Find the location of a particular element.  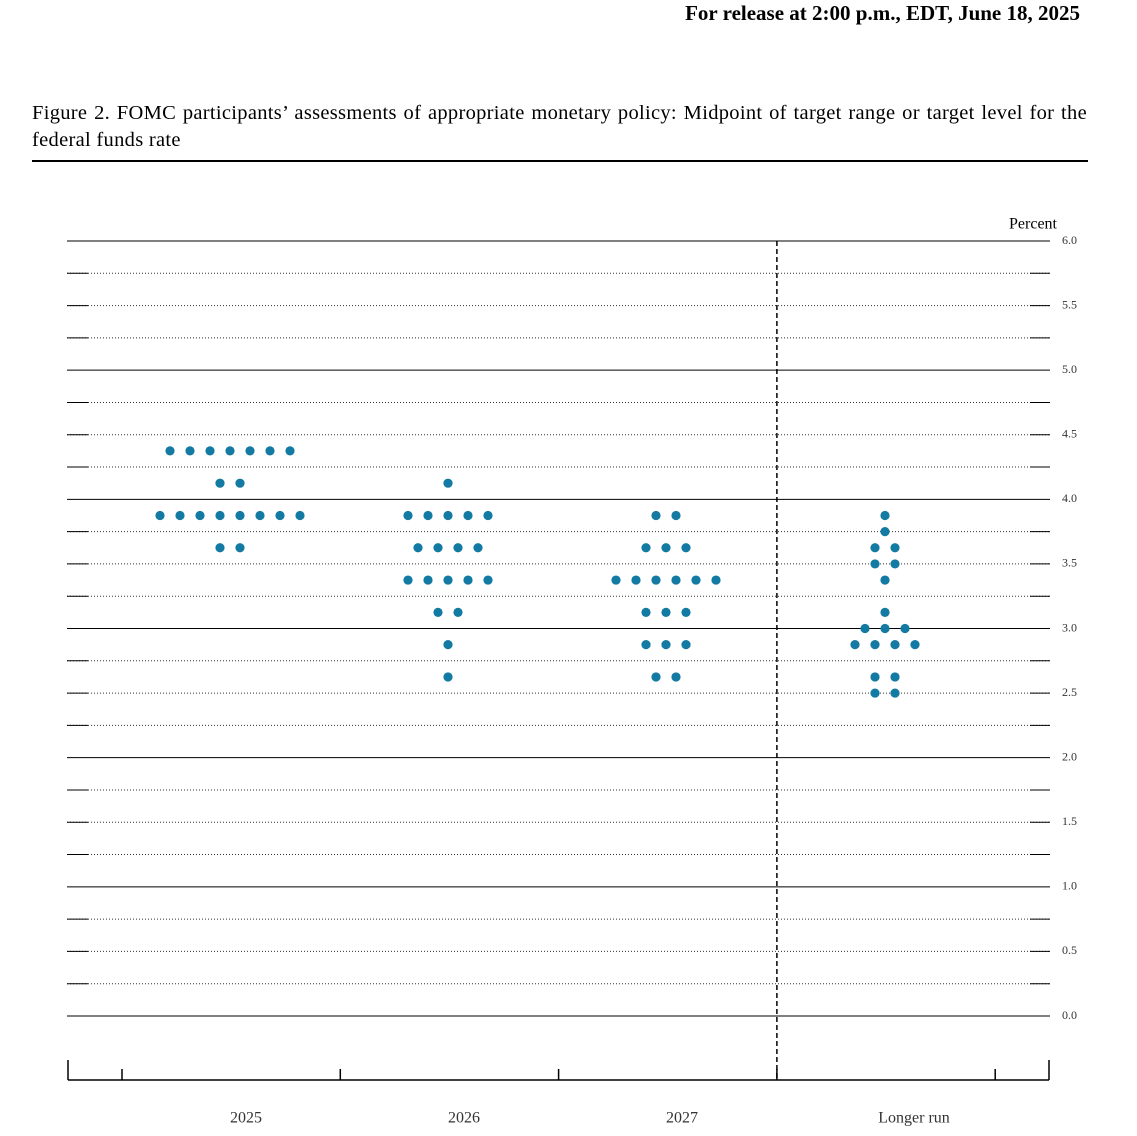

y-tick-label: 1.0 is located at coordinates (1069, 886).